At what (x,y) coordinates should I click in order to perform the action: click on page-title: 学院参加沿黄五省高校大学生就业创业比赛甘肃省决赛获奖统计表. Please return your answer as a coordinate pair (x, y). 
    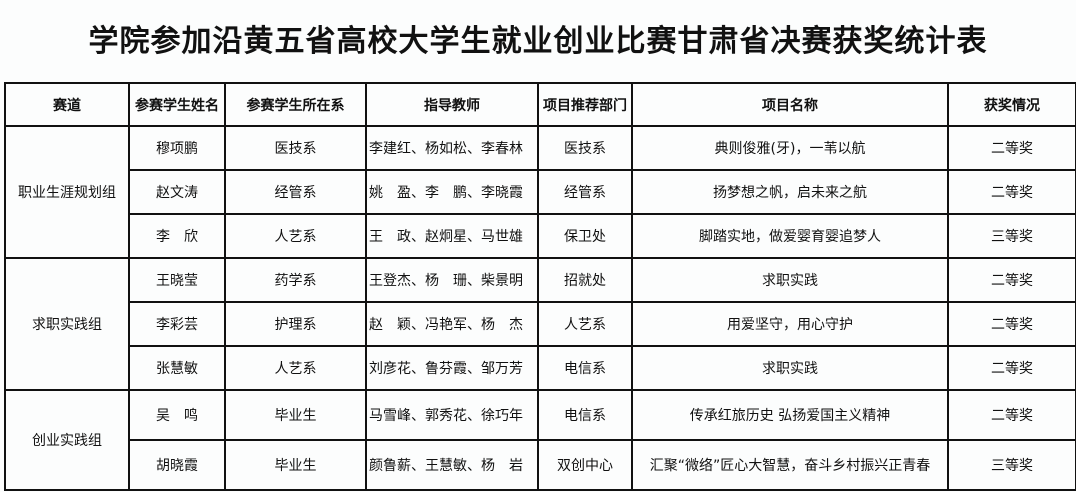
    Looking at the image, I should click on (538, 41).